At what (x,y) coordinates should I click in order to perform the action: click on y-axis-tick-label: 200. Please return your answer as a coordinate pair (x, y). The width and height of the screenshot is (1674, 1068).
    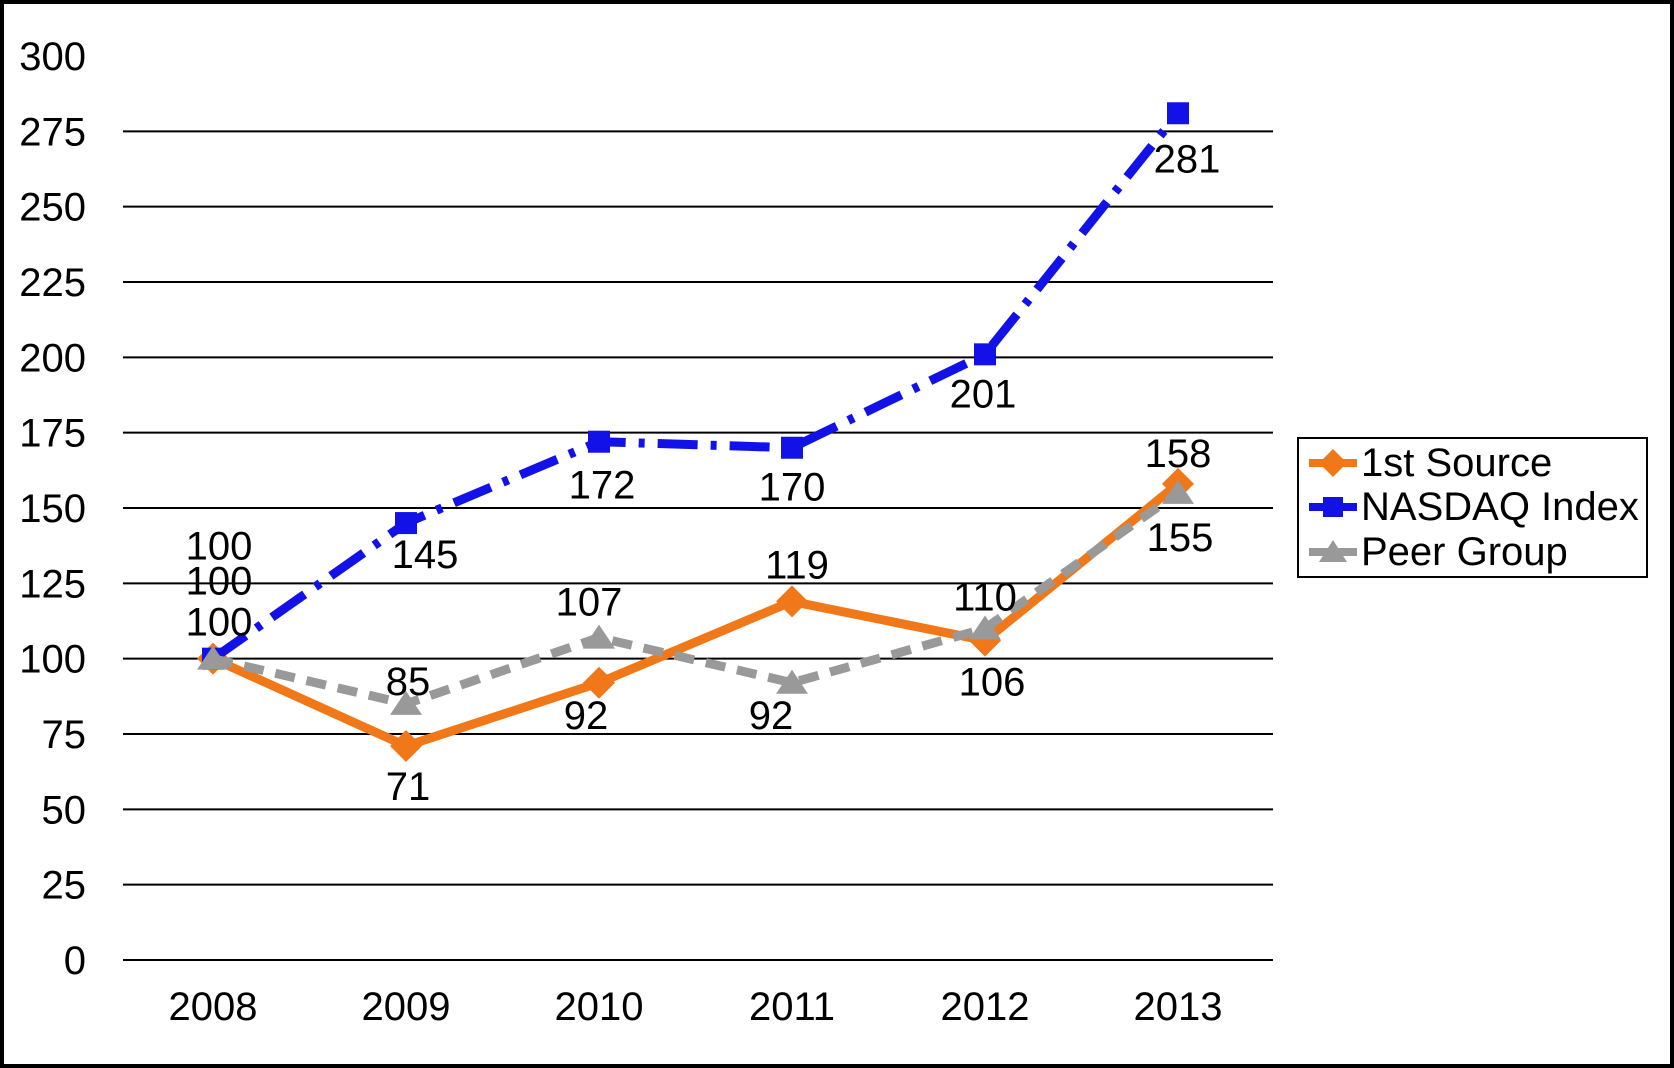
    Looking at the image, I should click on (52, 358).